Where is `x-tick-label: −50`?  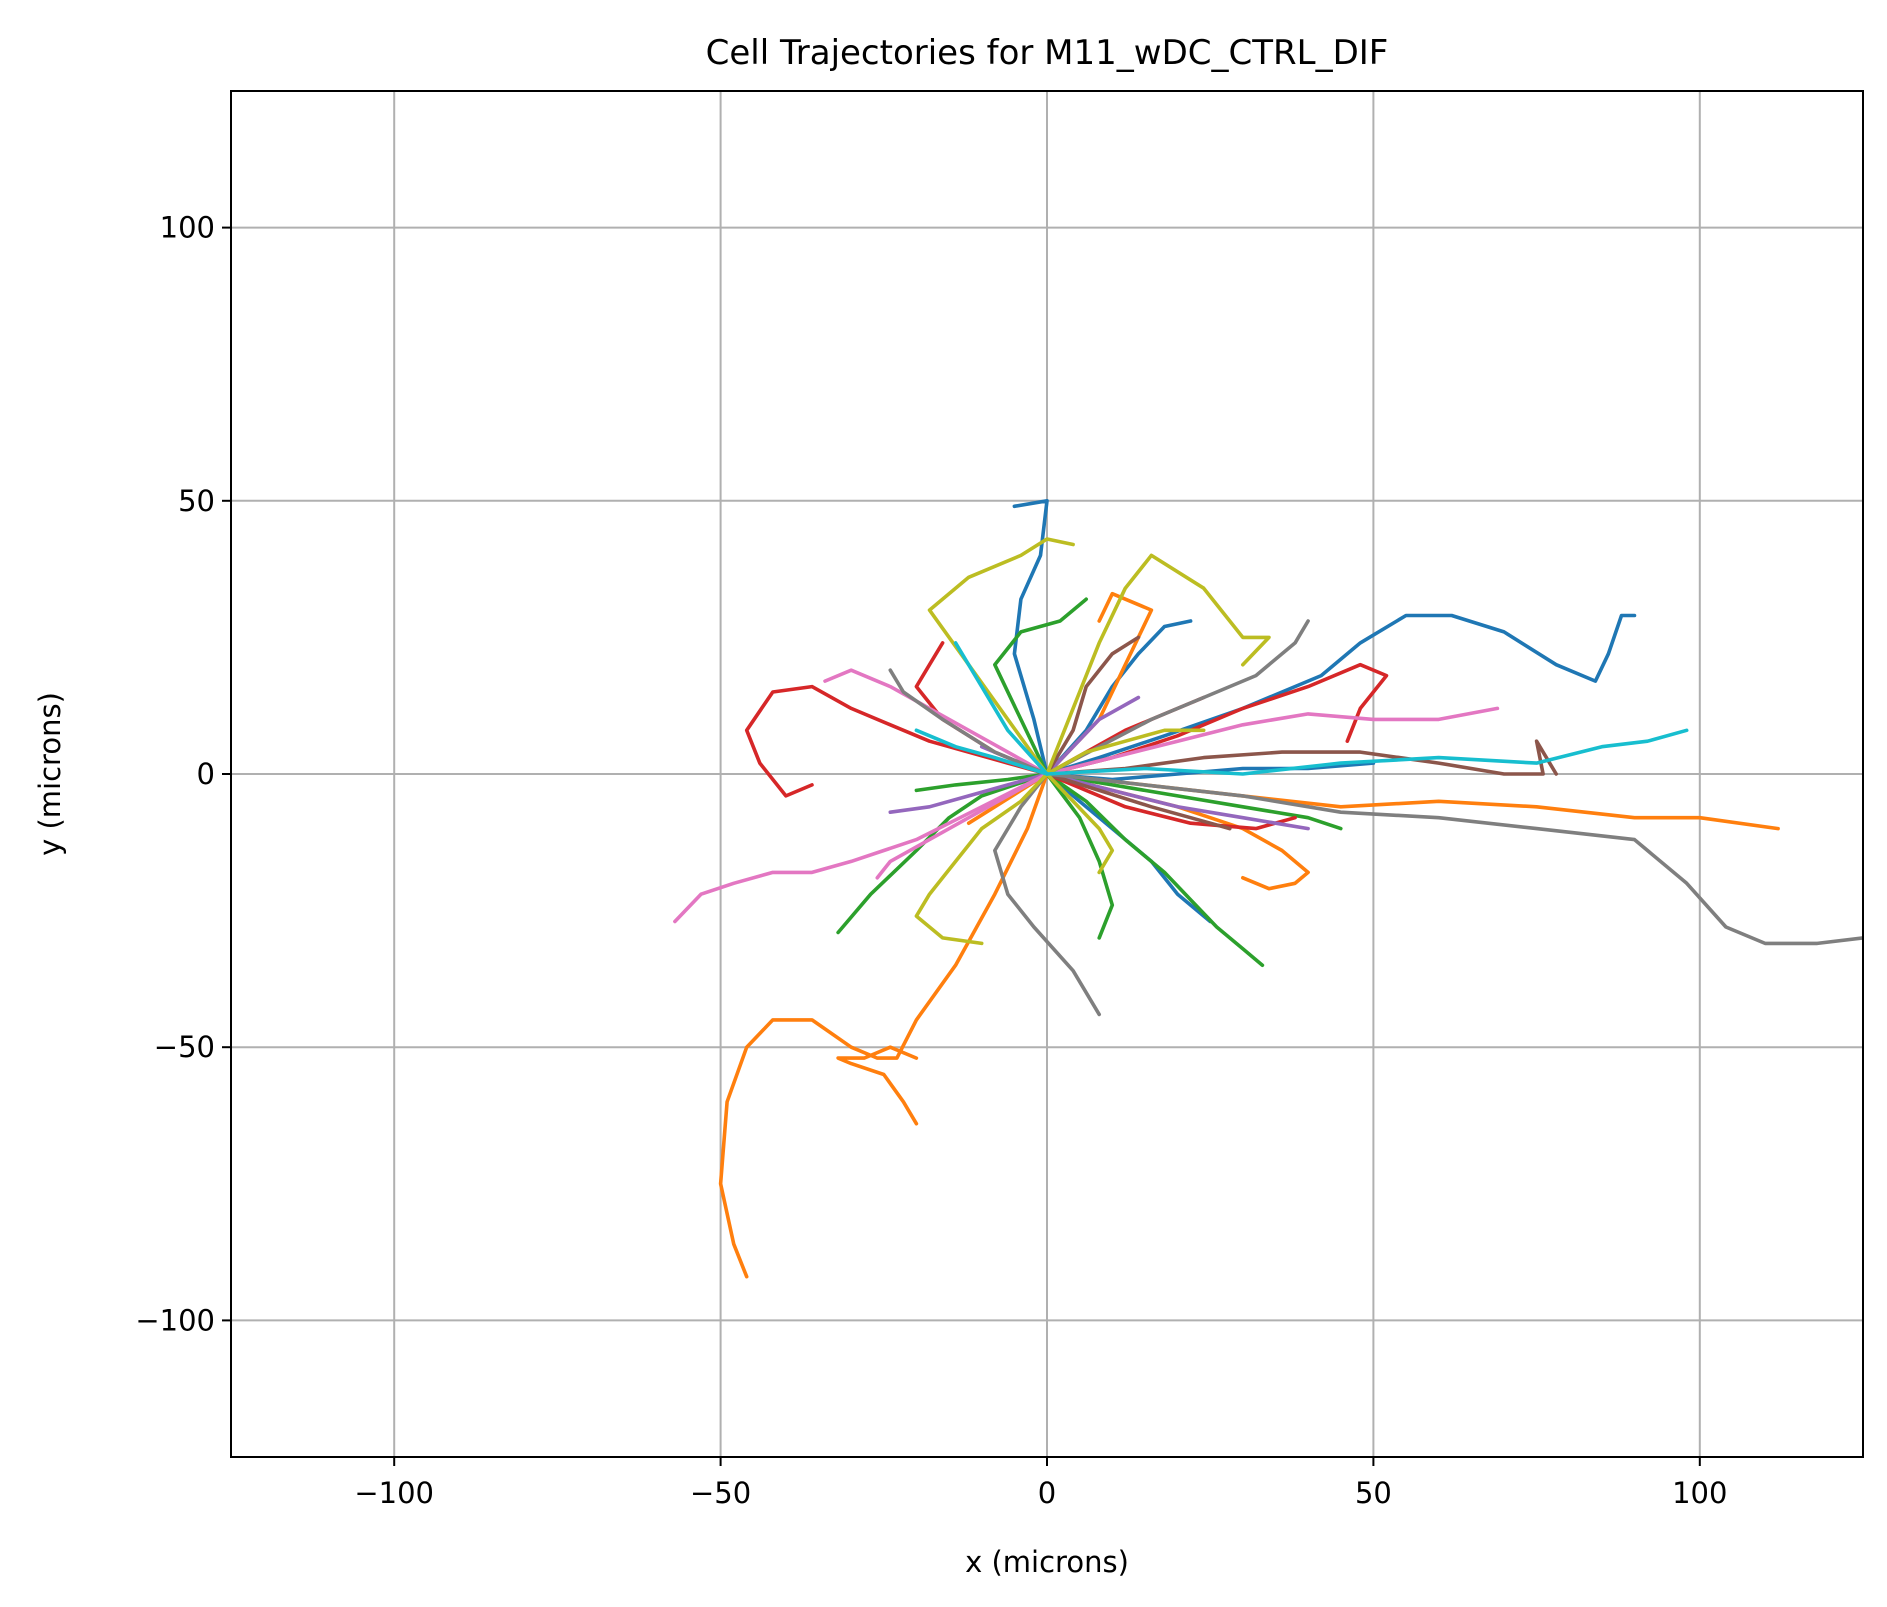
x-tick-label: −50 is located at coordinates (720, 1493).